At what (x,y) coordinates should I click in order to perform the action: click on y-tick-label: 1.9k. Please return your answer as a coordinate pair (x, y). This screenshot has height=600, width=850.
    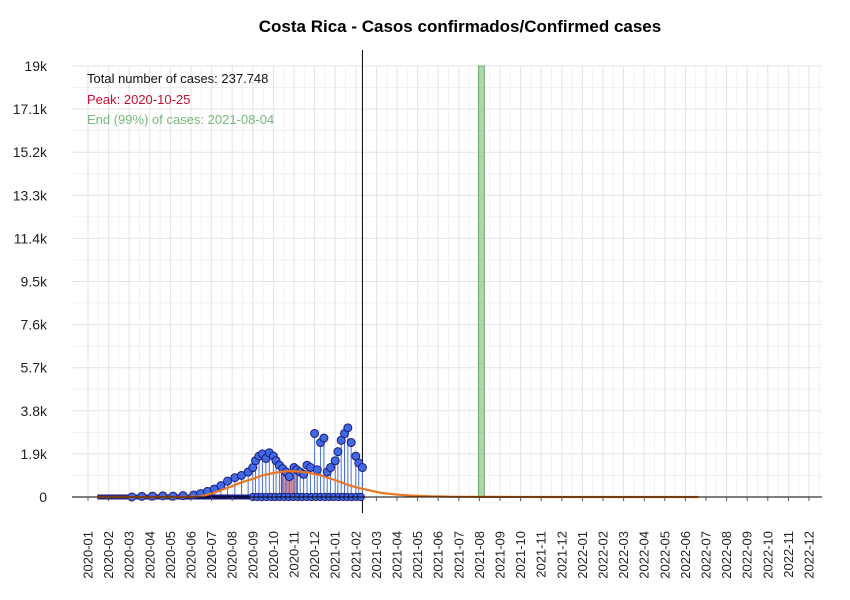
    Looking at the image, I should click on (34, 454).